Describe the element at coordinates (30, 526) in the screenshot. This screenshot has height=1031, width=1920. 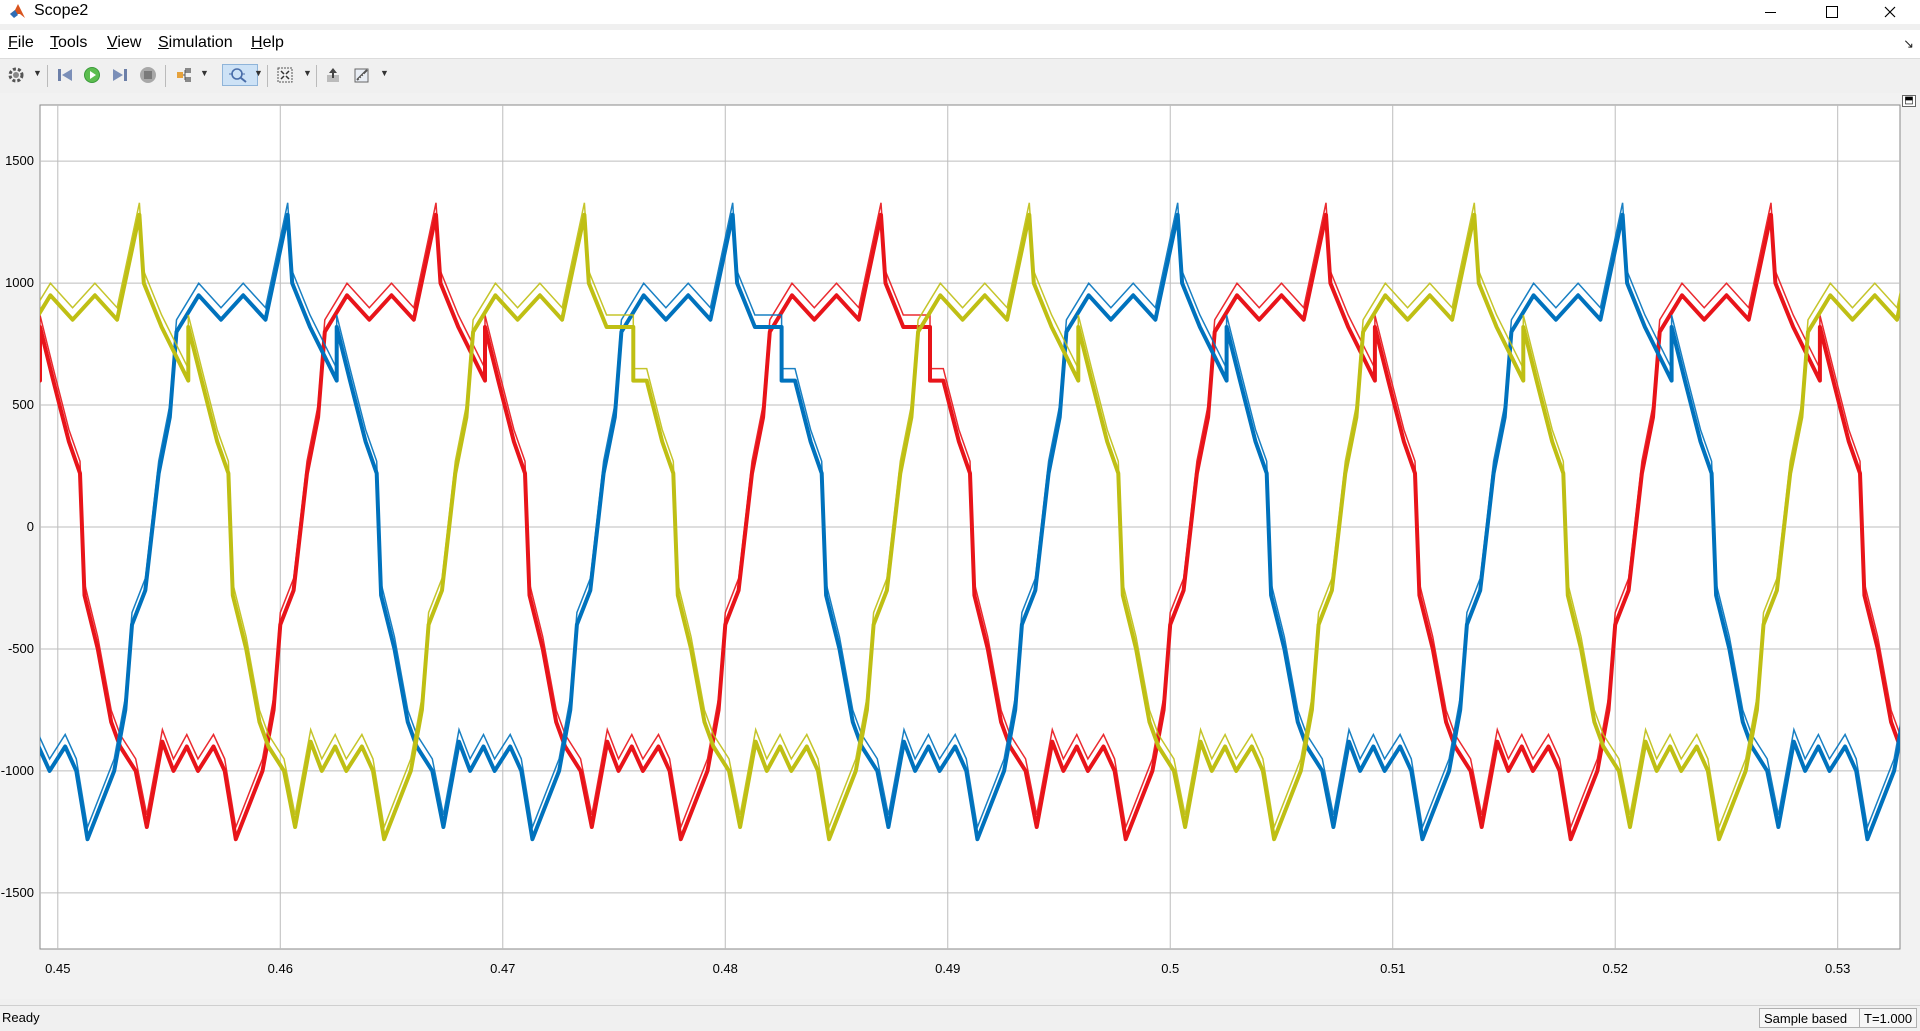
I see `y-tick-label: 0` at that location.